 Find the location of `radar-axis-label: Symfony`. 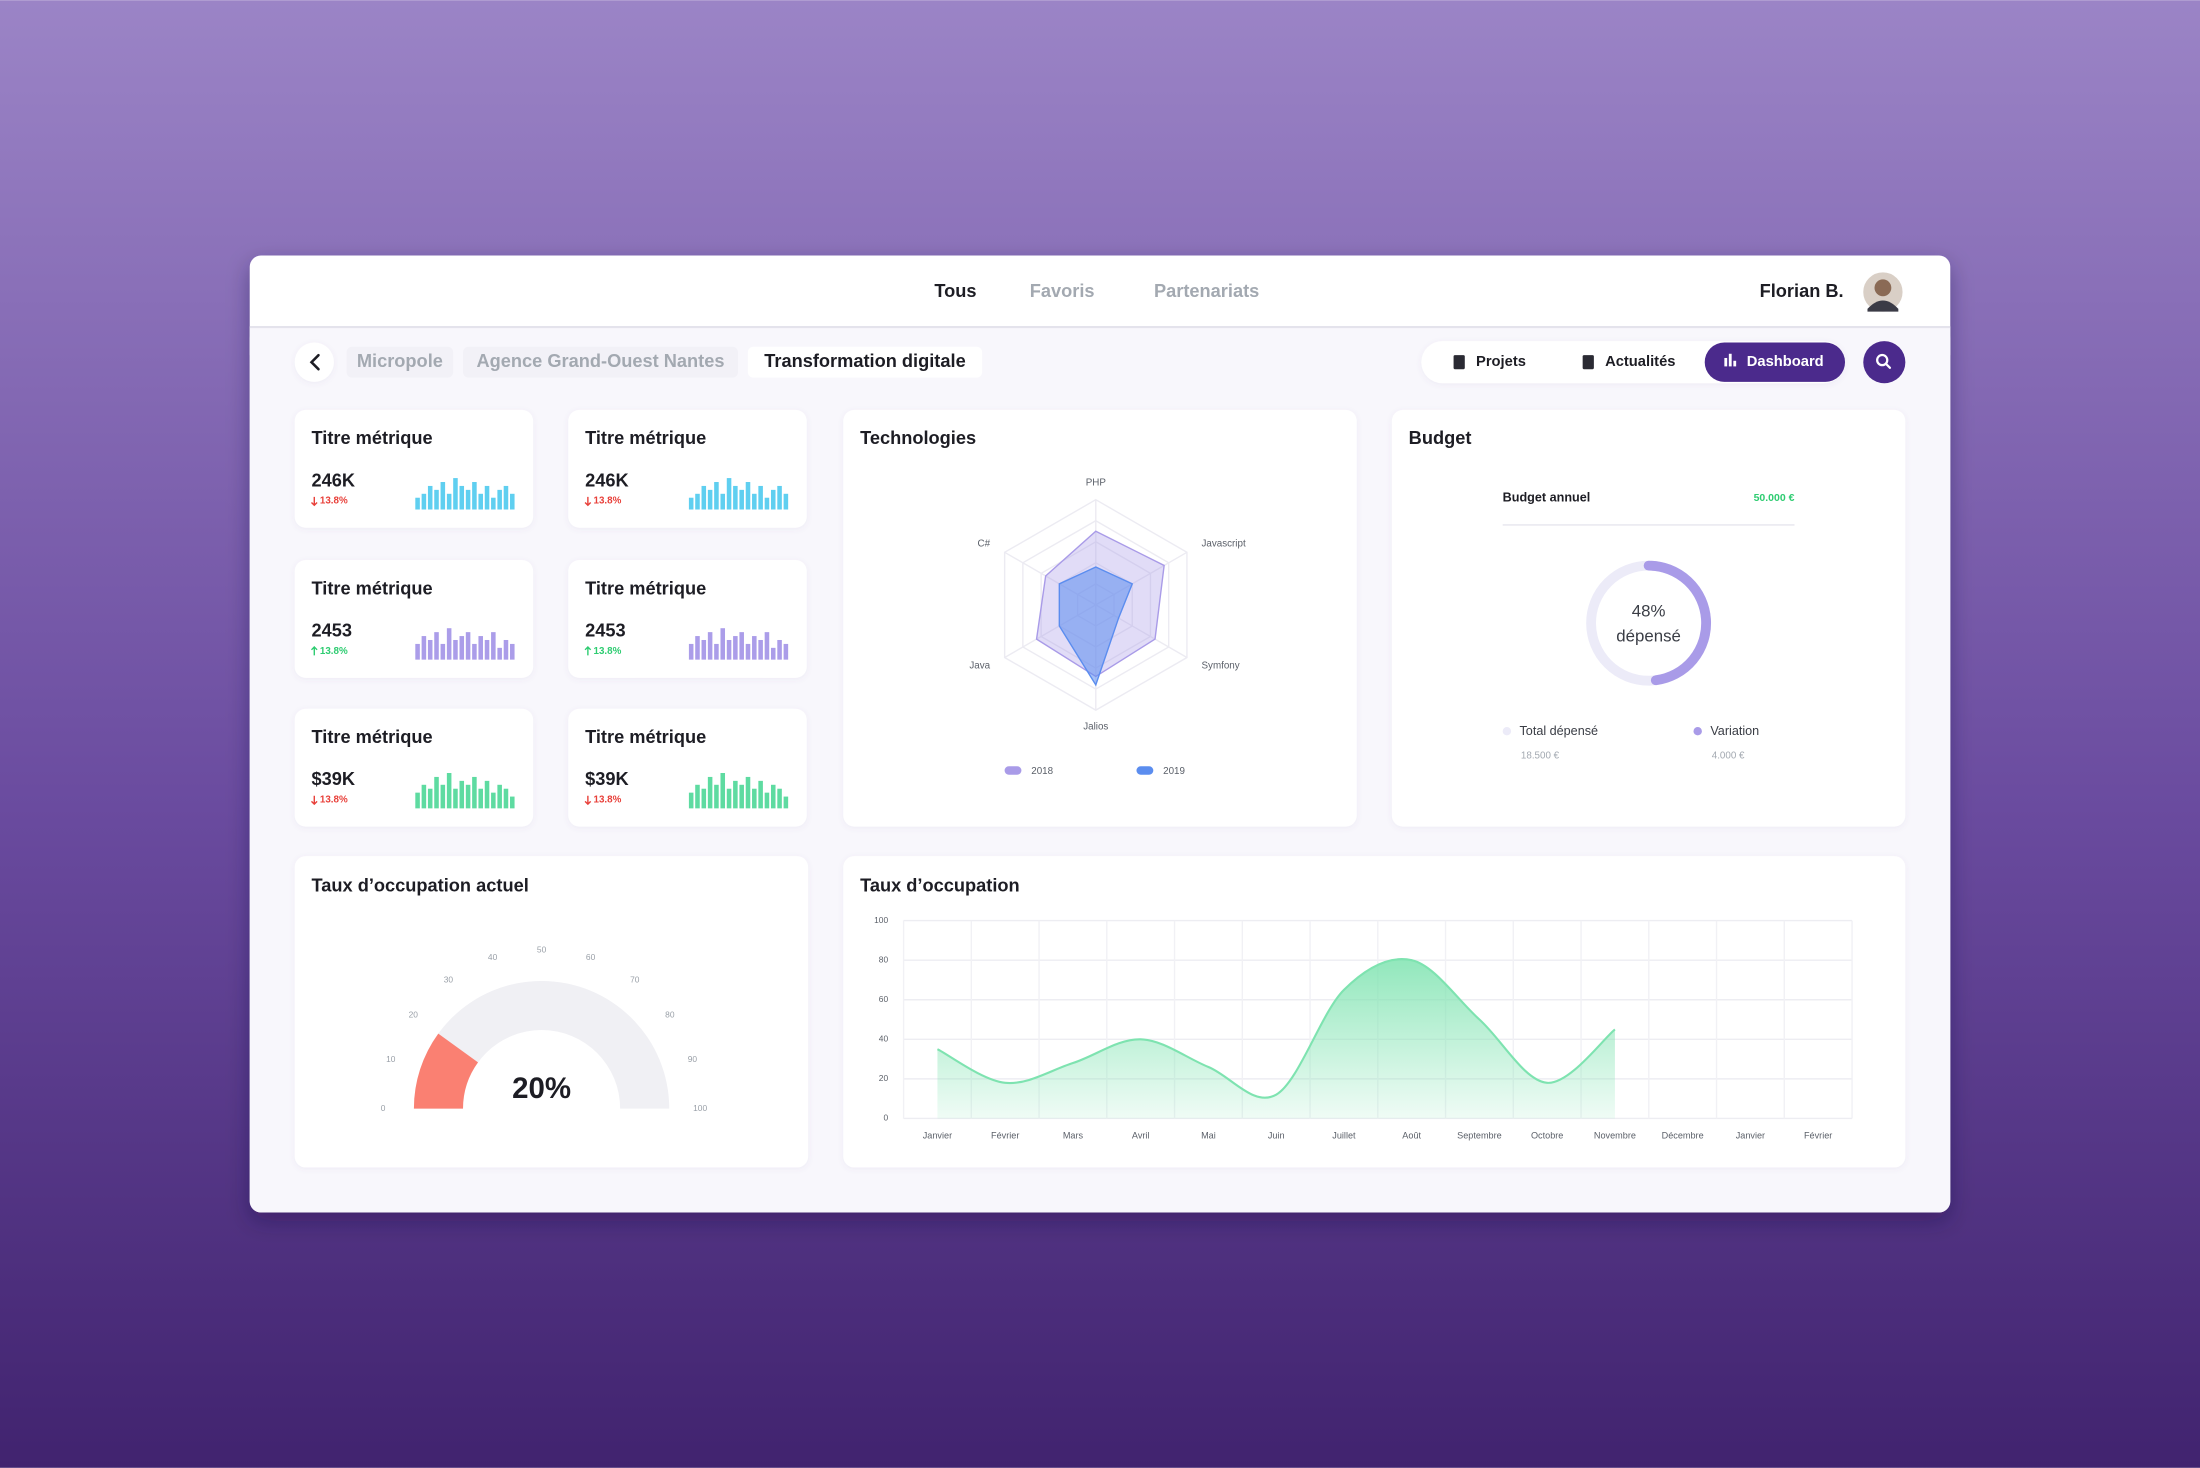

radar-axis-label: Symfony is located at coordinates (1221, 666).